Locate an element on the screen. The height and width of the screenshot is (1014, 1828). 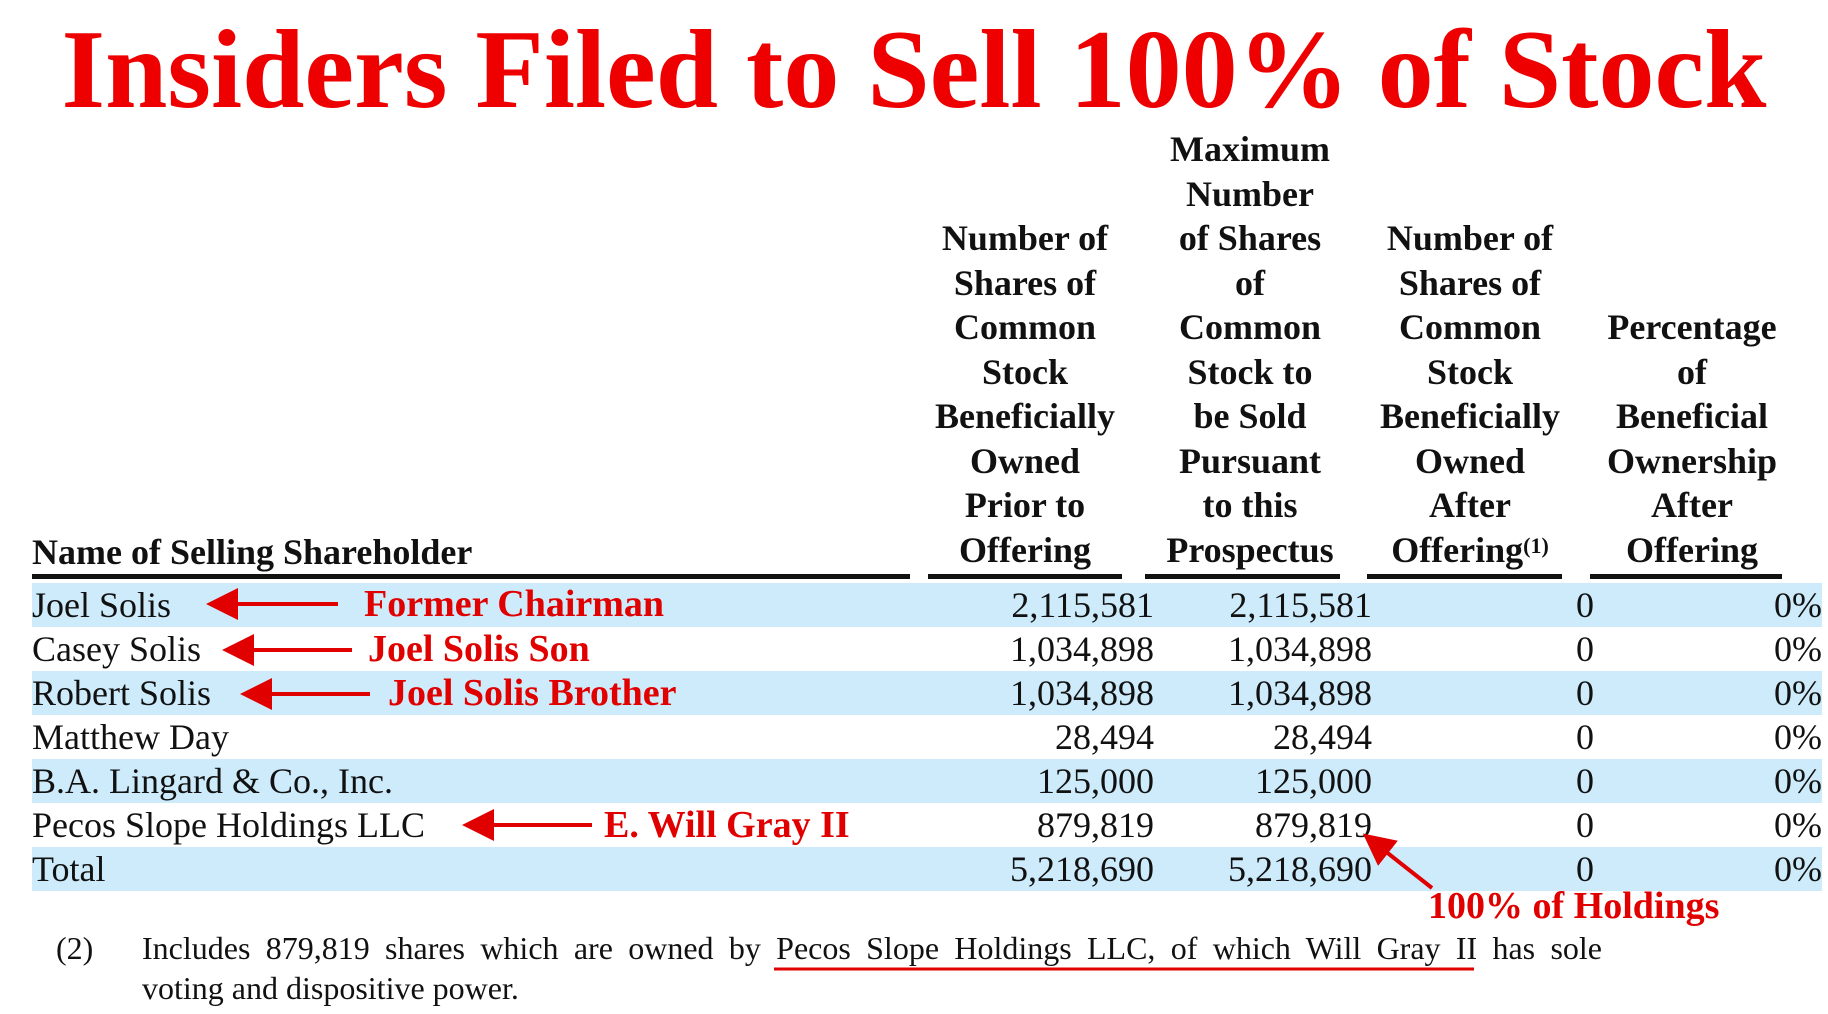
row-sold: 125,000 is located at coordinates (1313, 781).